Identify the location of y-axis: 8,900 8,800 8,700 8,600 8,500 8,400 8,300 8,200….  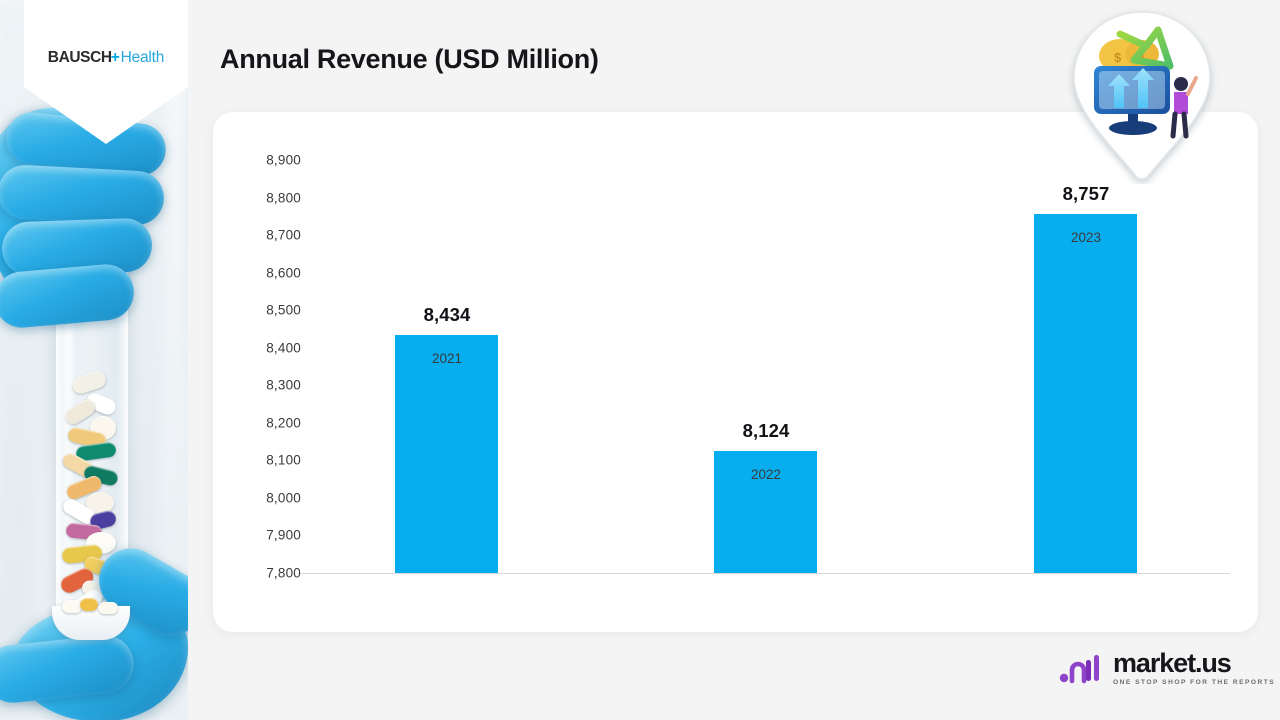
(262, 372).